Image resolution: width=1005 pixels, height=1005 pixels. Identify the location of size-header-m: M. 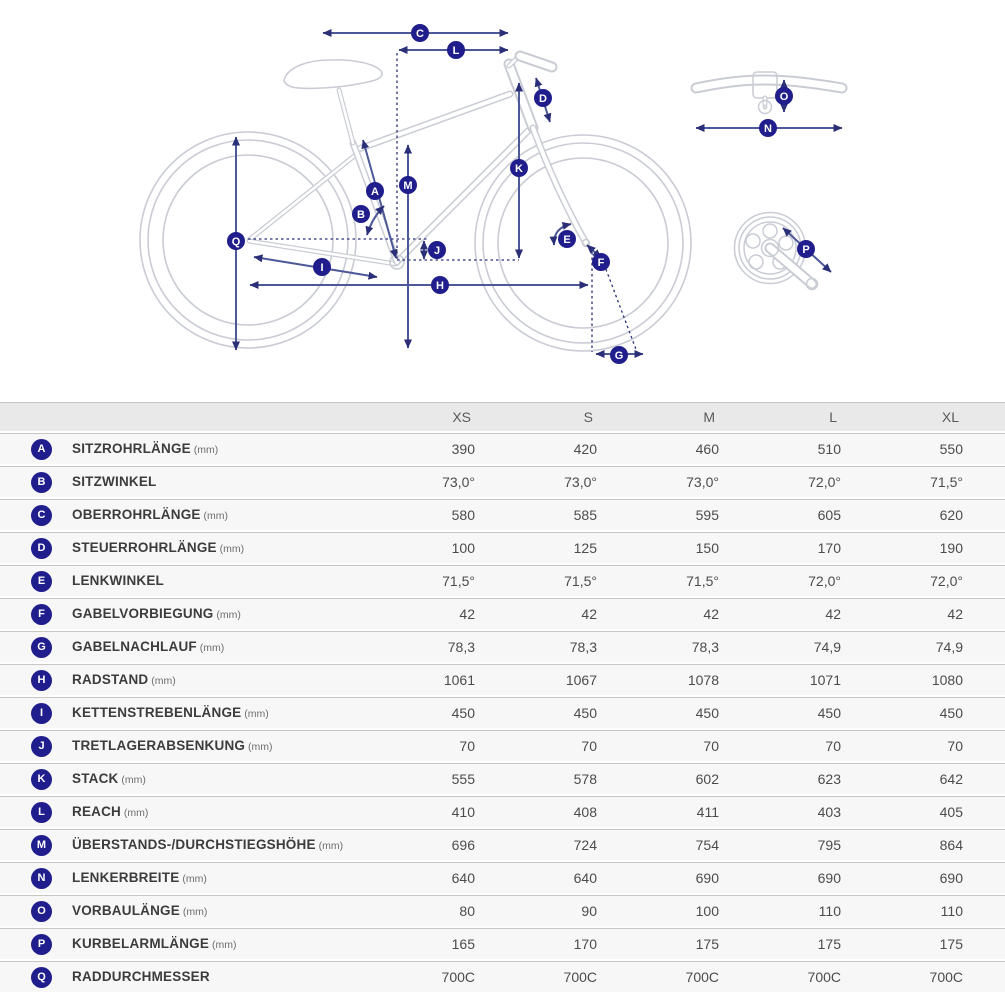
(700, 416).